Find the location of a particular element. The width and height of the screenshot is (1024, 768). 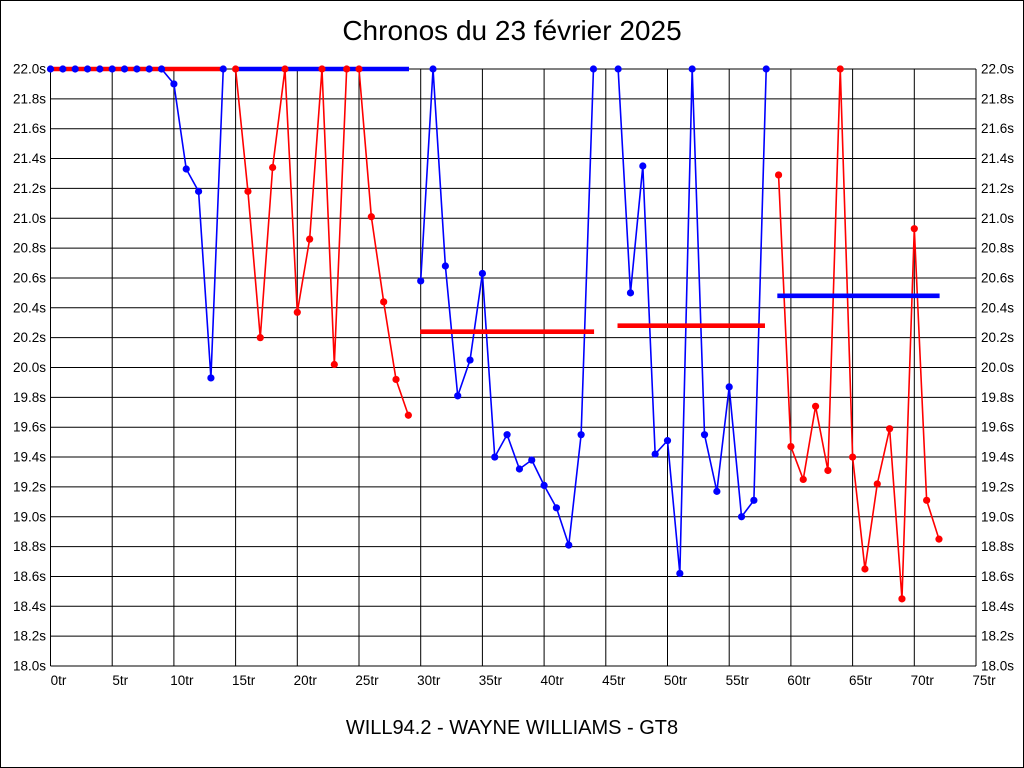

x-axis-tick-label: 45tr is located at coordinates (614, 680).